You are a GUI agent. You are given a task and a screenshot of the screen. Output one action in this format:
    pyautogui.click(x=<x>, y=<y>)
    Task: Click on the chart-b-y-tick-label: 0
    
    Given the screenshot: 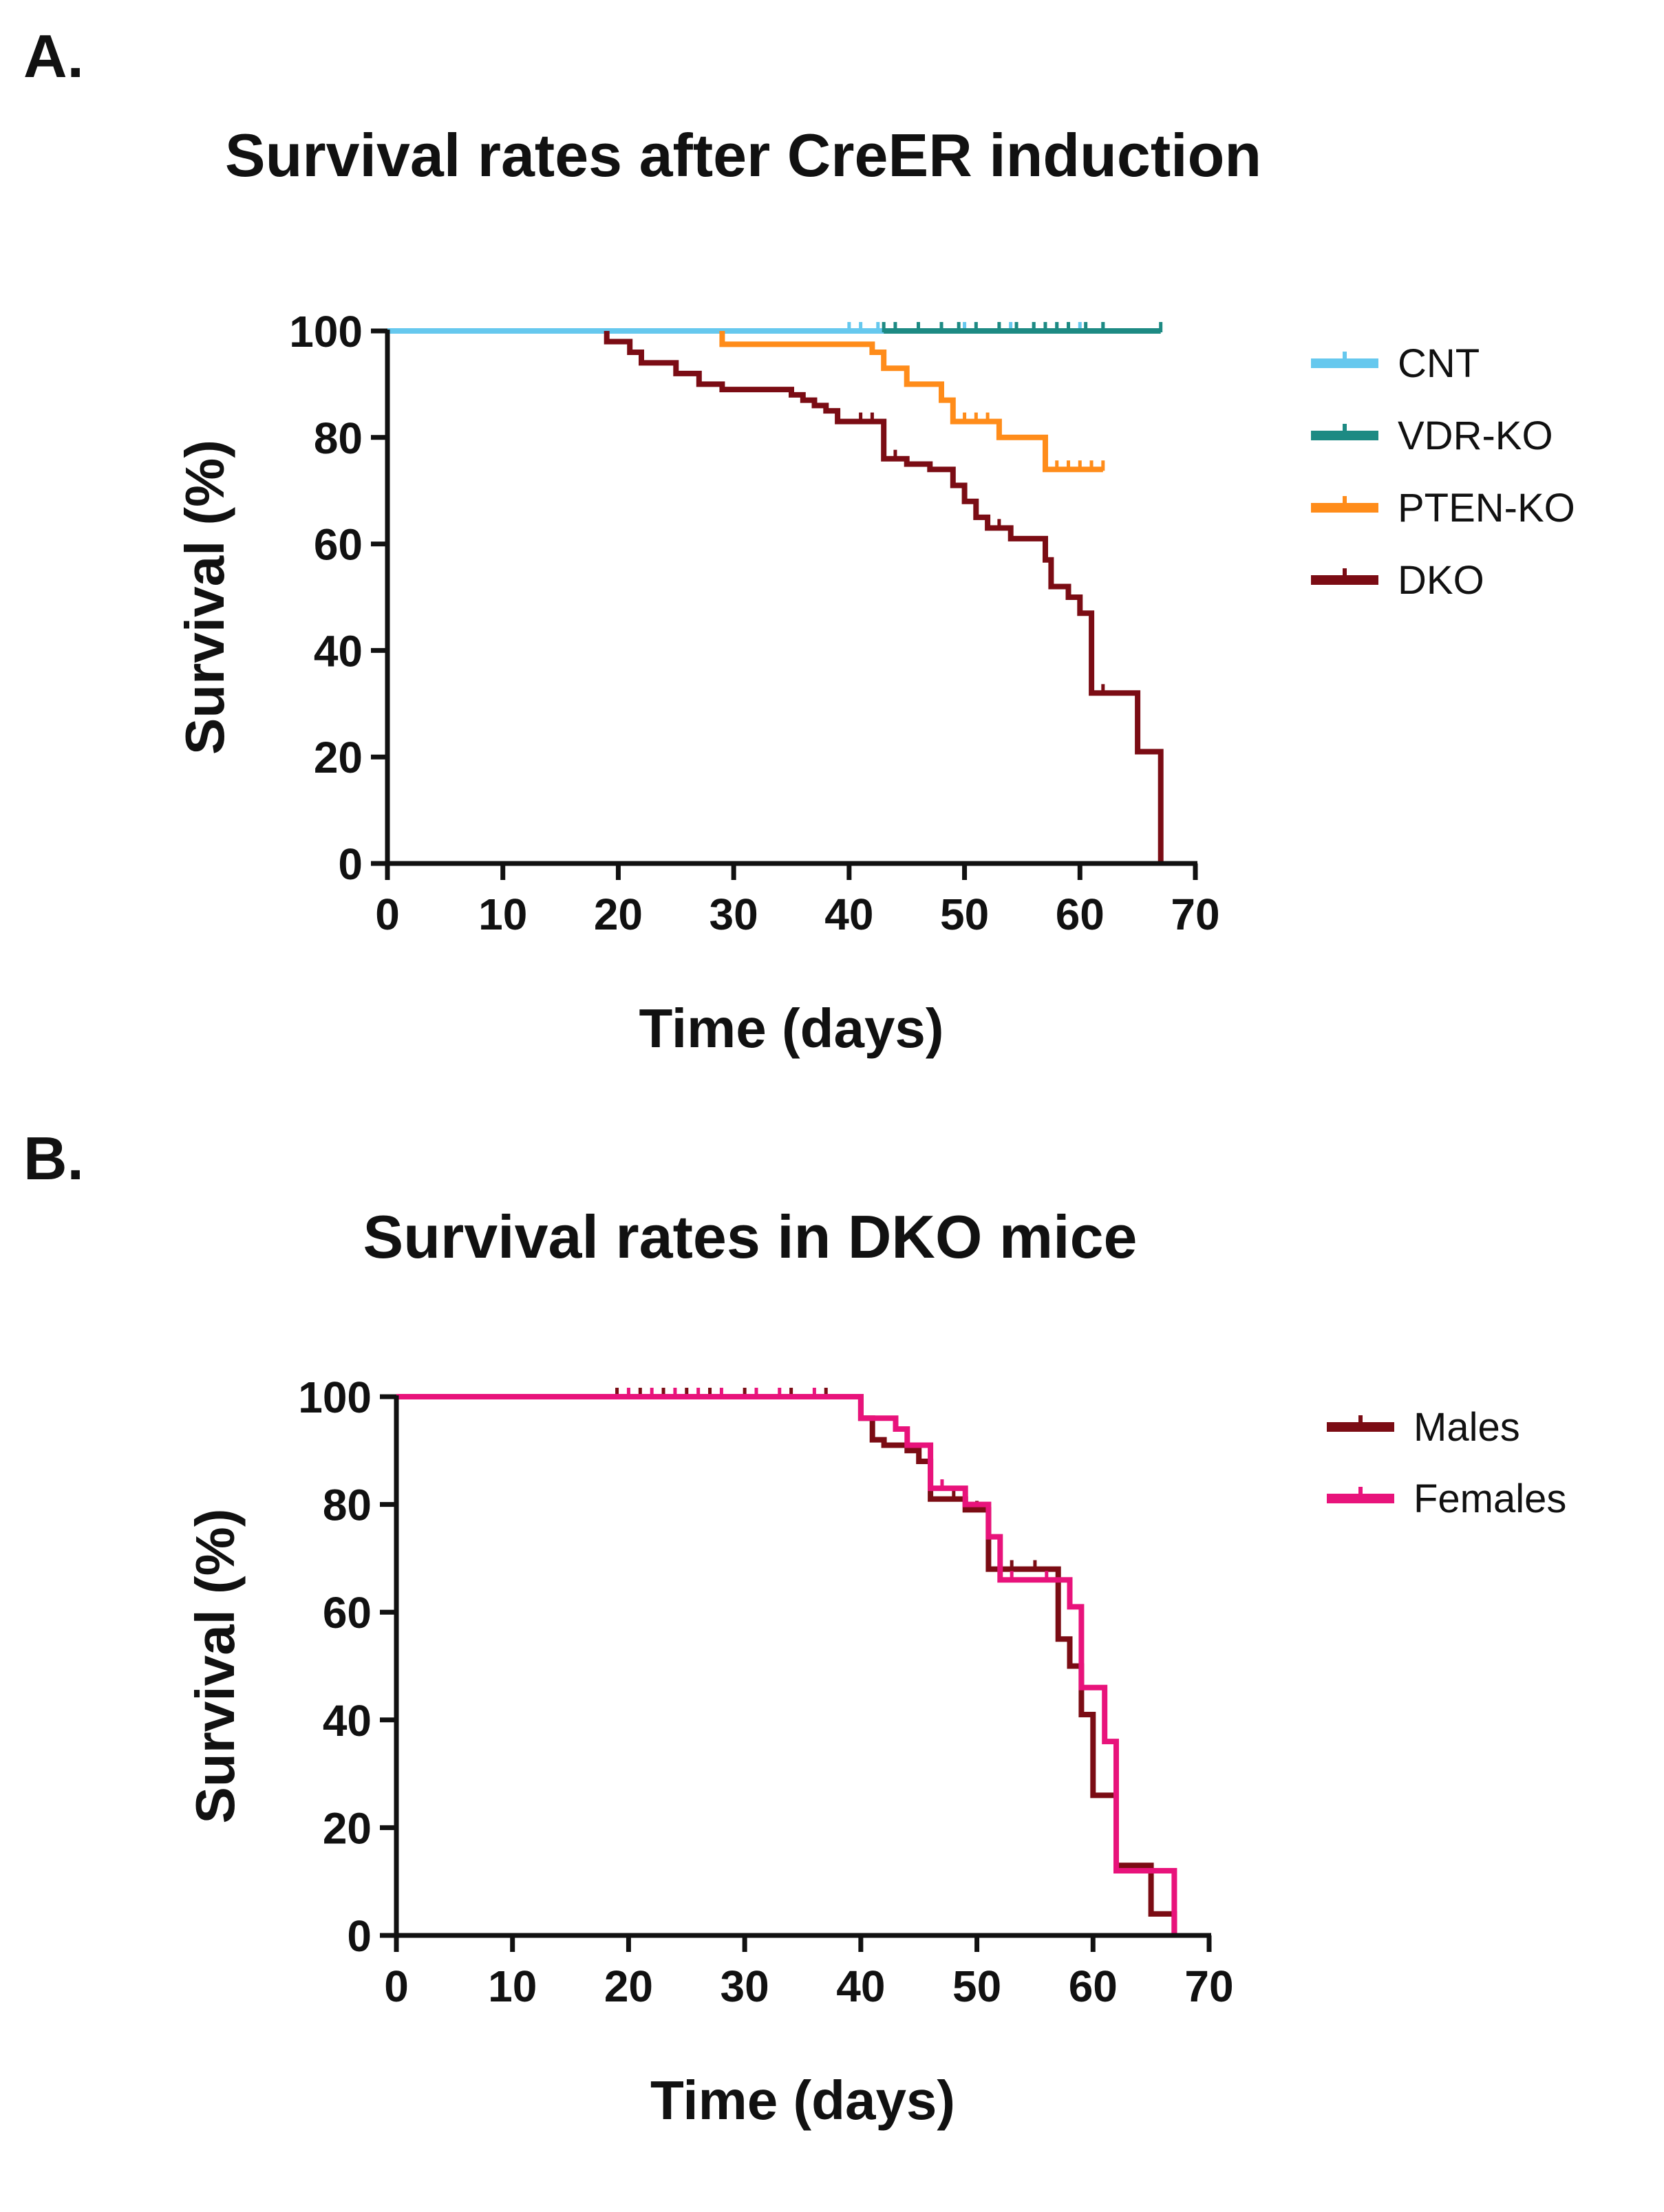 What is the action you would take?
    pyautogui.click(x=360, y=1936)
    